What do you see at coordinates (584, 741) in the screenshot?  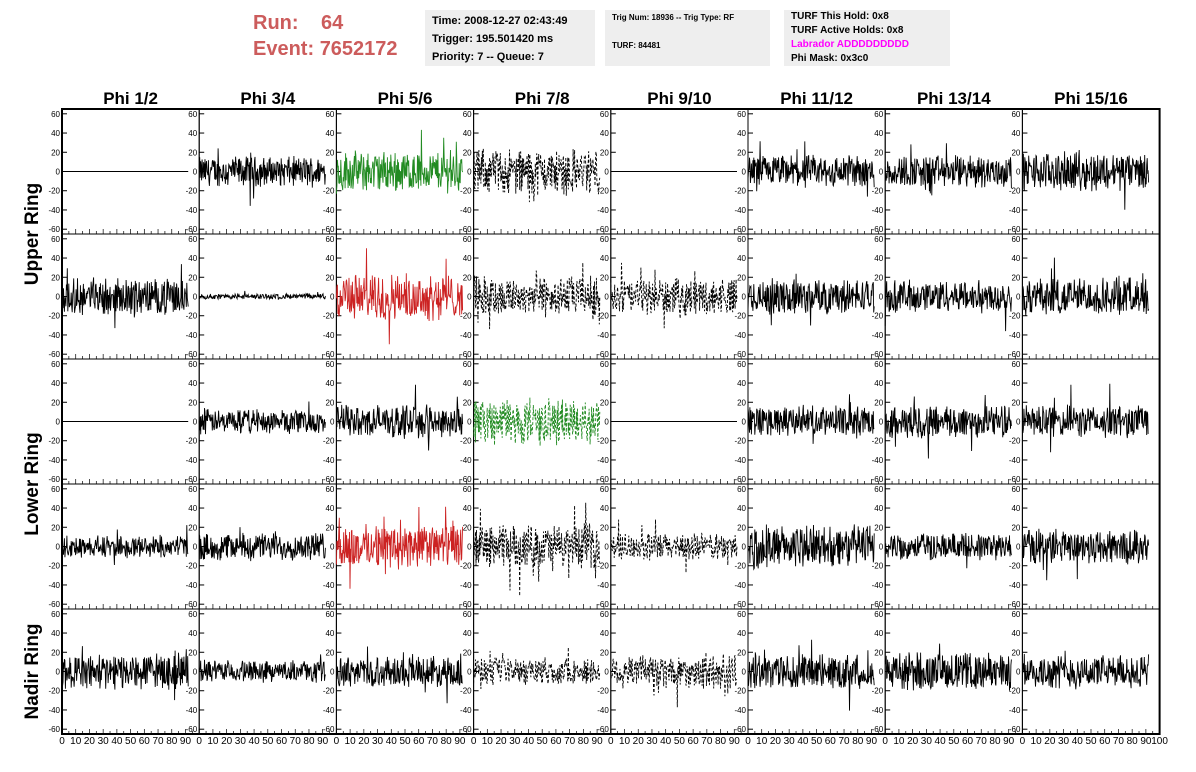 I see `x-tick-label: 80` at bounding box center [584, 741].